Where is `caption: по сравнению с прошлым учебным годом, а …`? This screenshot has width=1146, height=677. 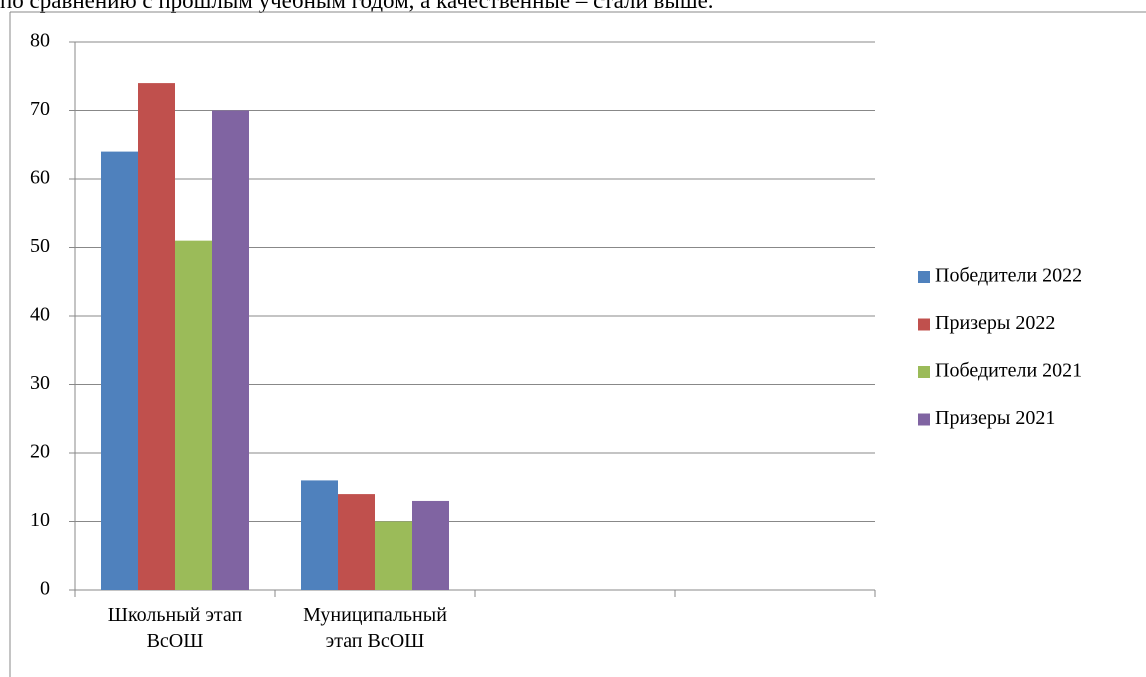
caption: по сравнению с прошлым учебным годом, а … is located at coordinates (357, 6).